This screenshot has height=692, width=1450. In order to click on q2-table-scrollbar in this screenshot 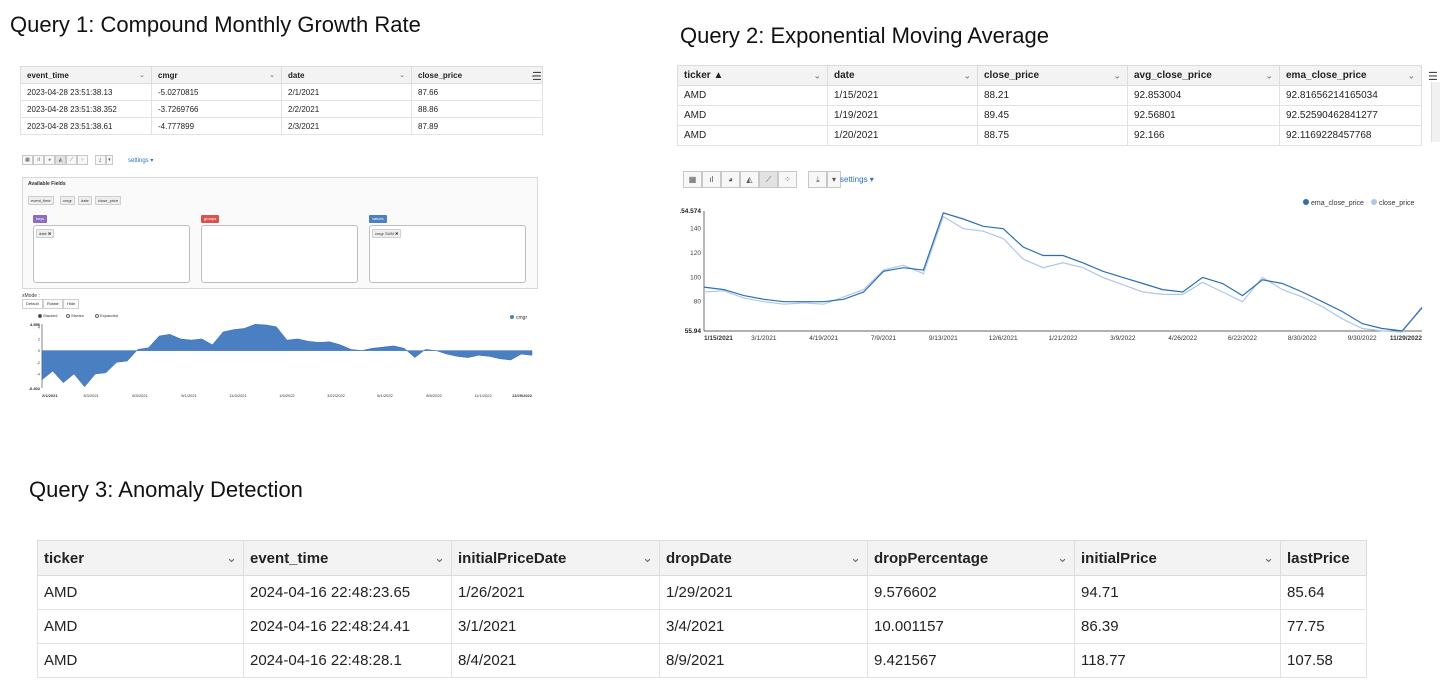, I will do `click(1435, 112)`.